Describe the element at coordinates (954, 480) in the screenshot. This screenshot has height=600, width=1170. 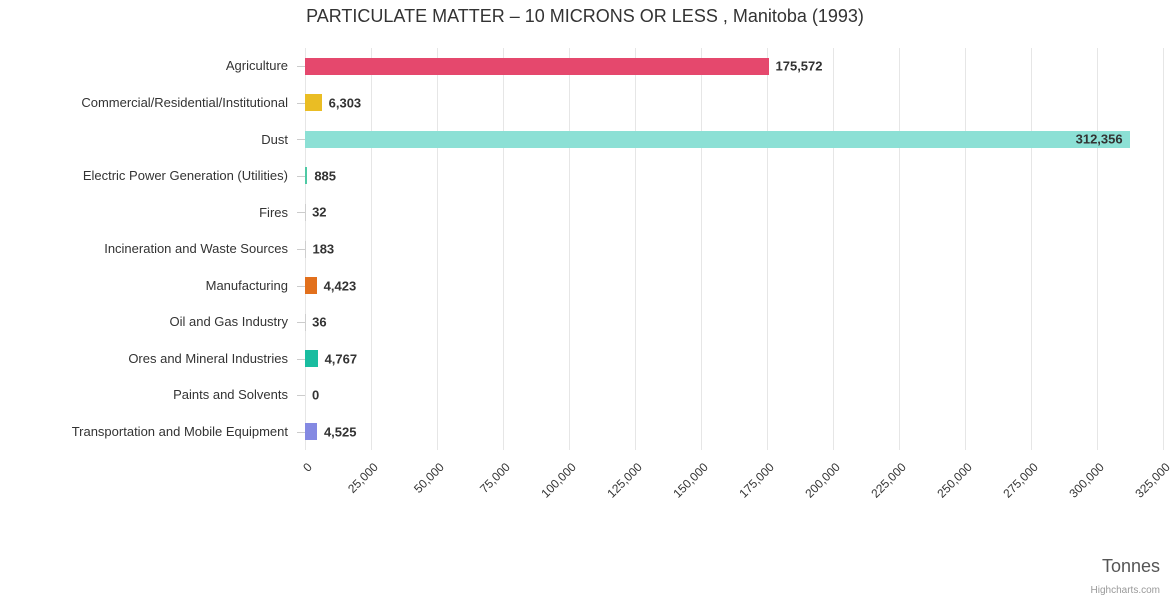
I see `x-axis-tick-label: 250,000` at that location.